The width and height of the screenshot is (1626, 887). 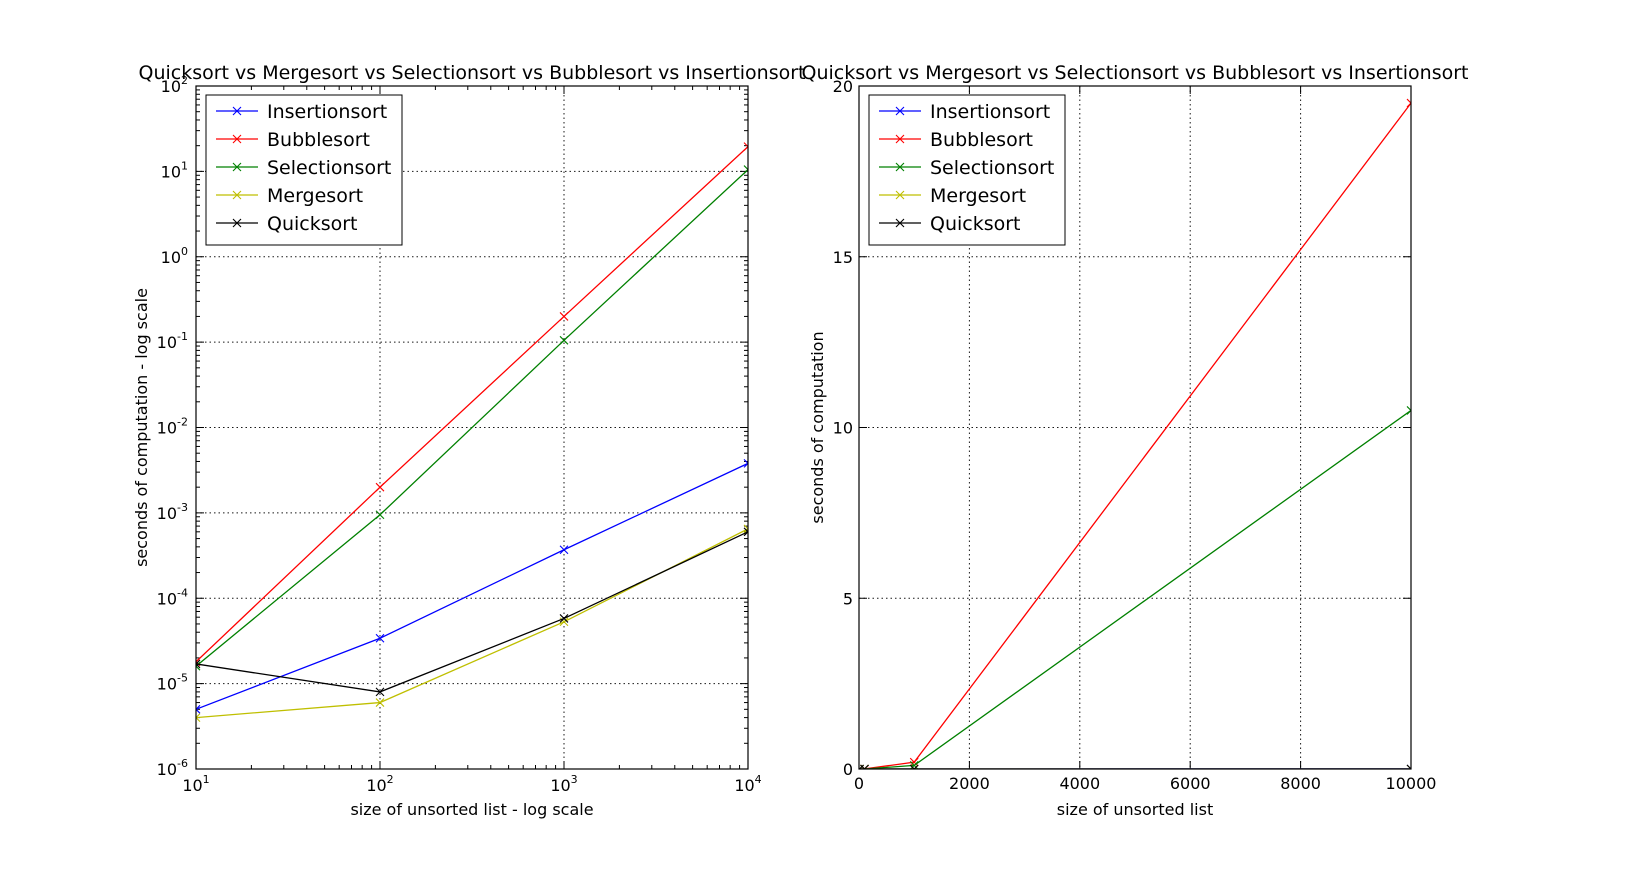 What do you see at coordinates (172, 341) in the screenshot?
I see `y-tick-label: 10⁻¹` at bounding box center [172, 341].